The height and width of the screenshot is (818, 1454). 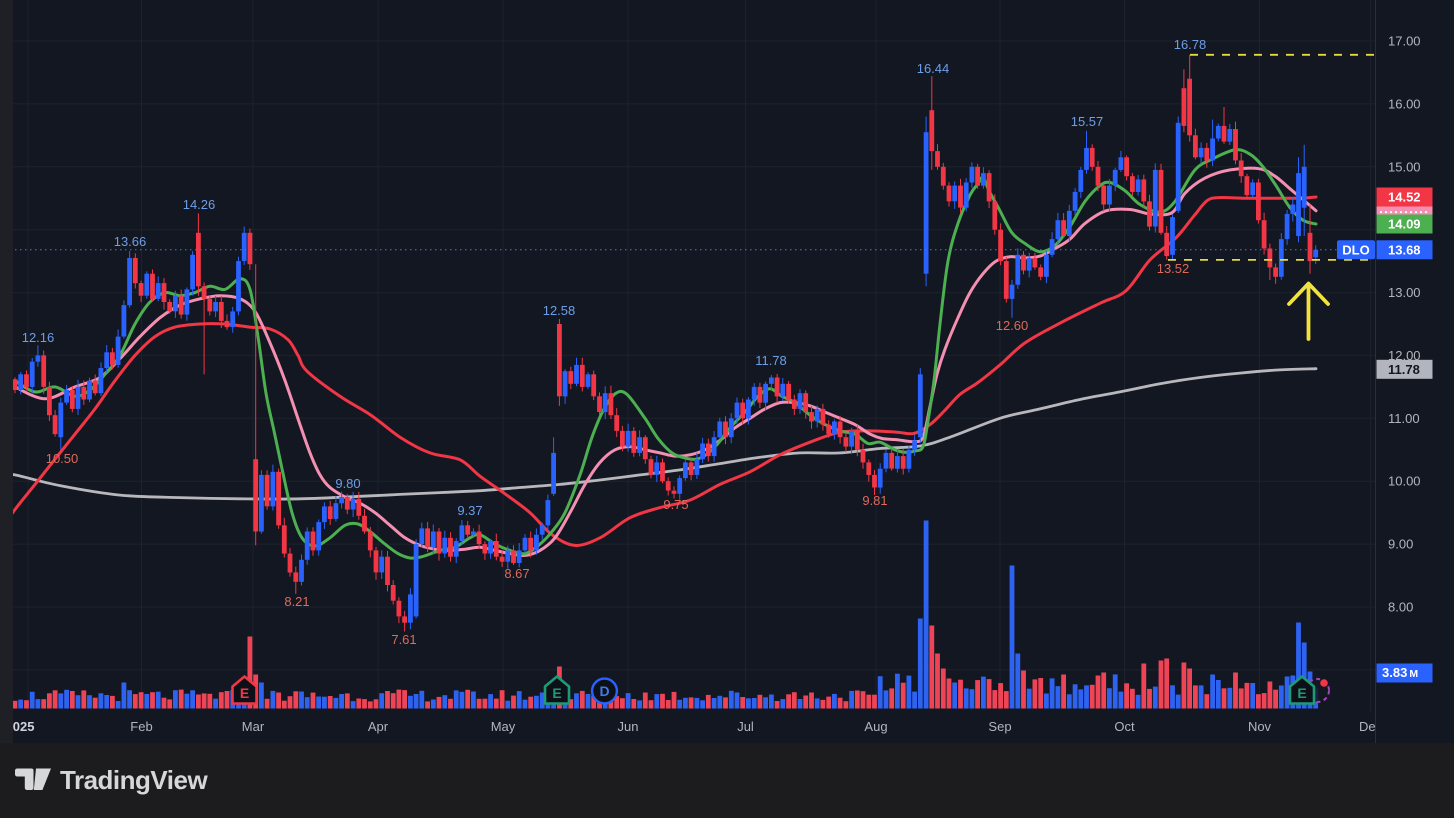 I want to click on svg-text: Feb, so click(x=141, y=726).